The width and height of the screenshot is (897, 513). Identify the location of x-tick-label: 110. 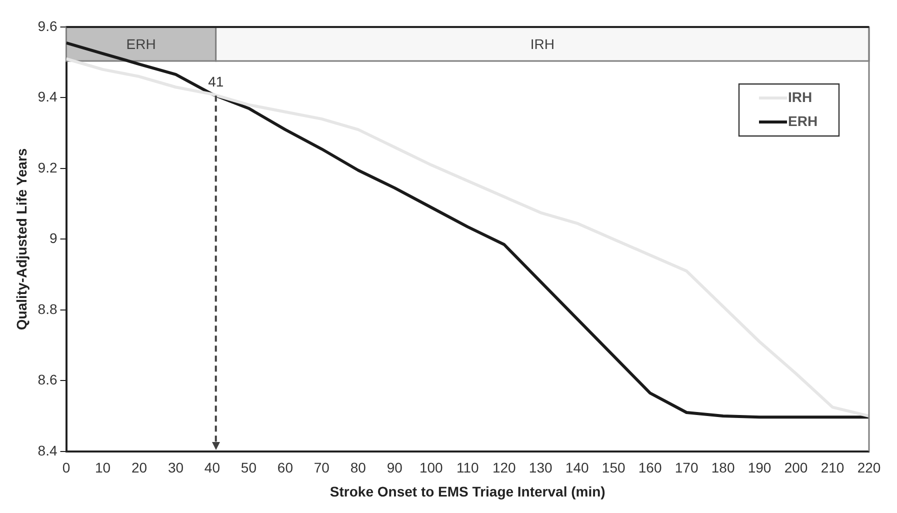
(467, 468).